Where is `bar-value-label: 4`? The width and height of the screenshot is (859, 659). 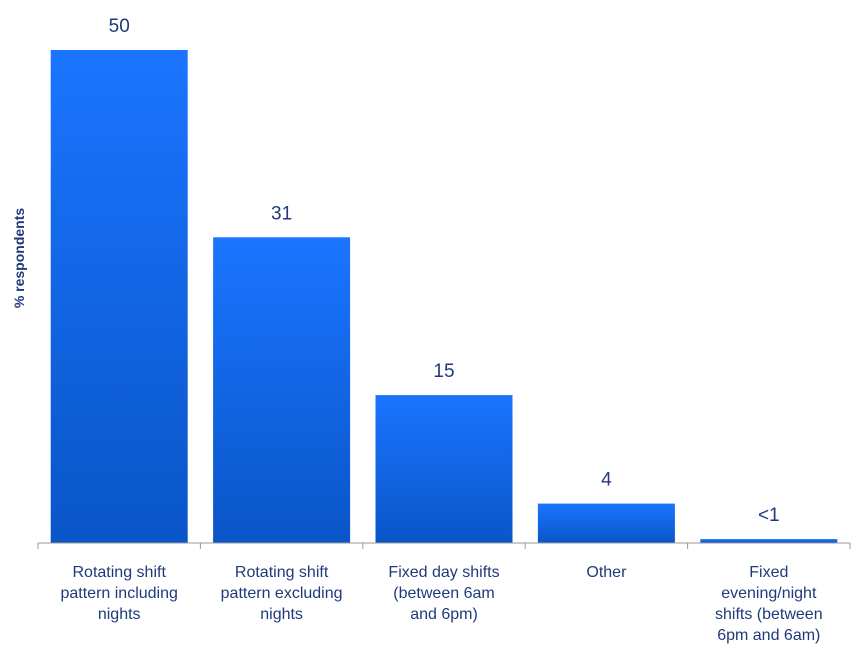 bar-value-label: 4 is located at coordinates (606, 480).